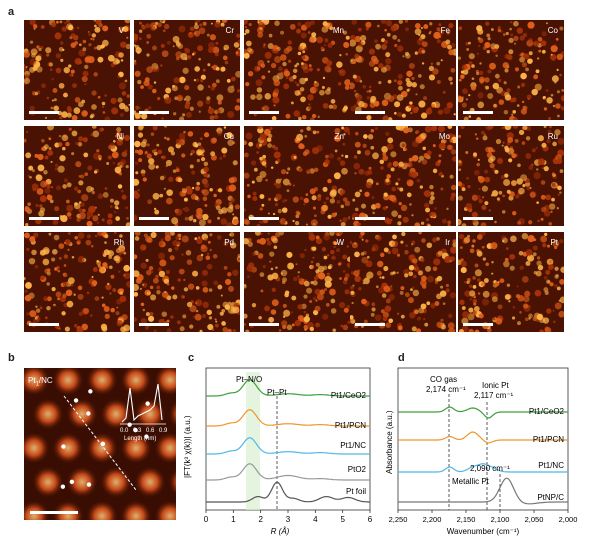 This screenshot has width=610, height=541. I want to click on annot-pt-n-o: Pt–N/O, so click(249, 379).